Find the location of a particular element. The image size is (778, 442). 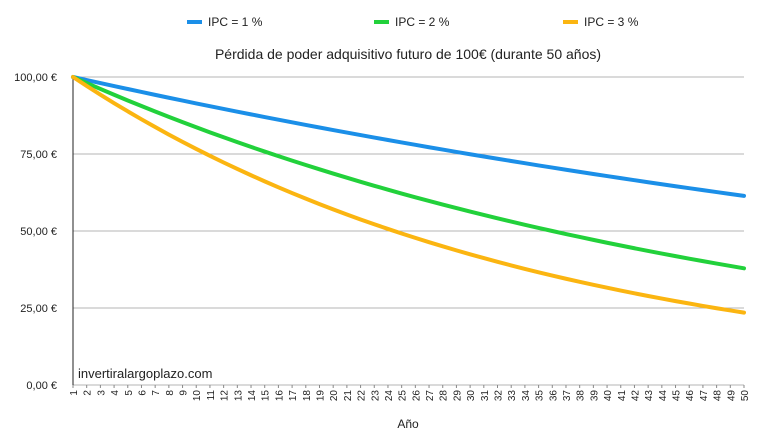

x-tick-label: 19 is located at coordinates (320, 396).